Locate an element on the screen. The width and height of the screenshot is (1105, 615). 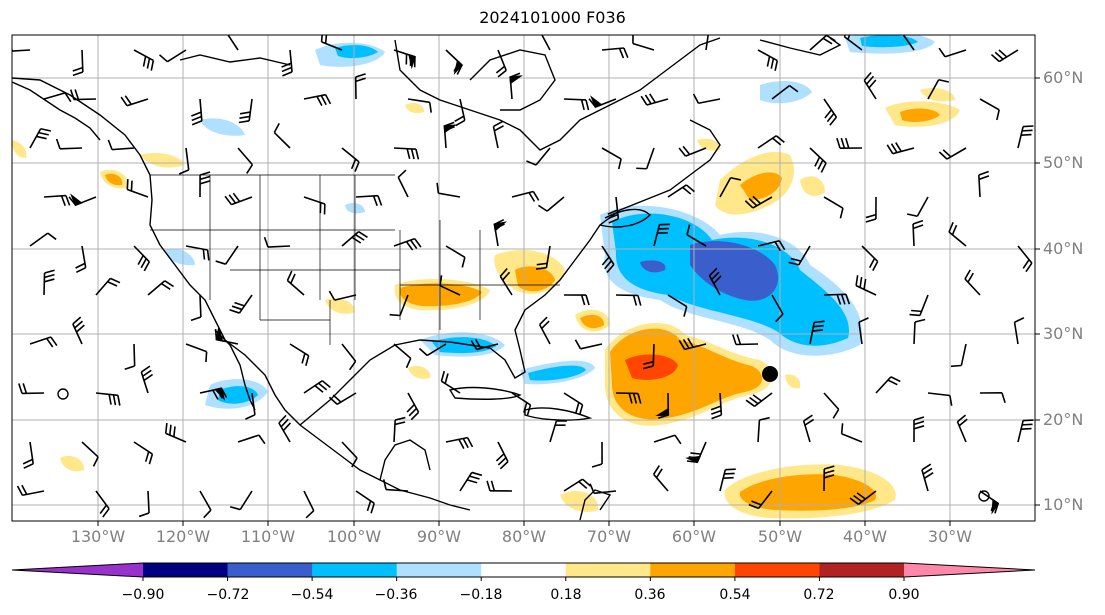
lon-label-110w: 110°W is located at coordinates (268, 536).